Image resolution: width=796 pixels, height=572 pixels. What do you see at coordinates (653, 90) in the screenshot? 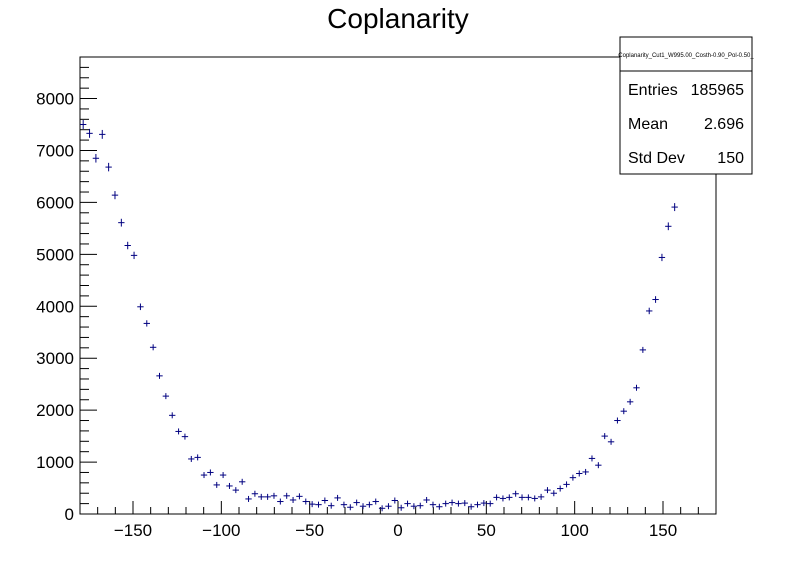
I see `stats-entries-label: Entries` at bounding box center [653, 90].